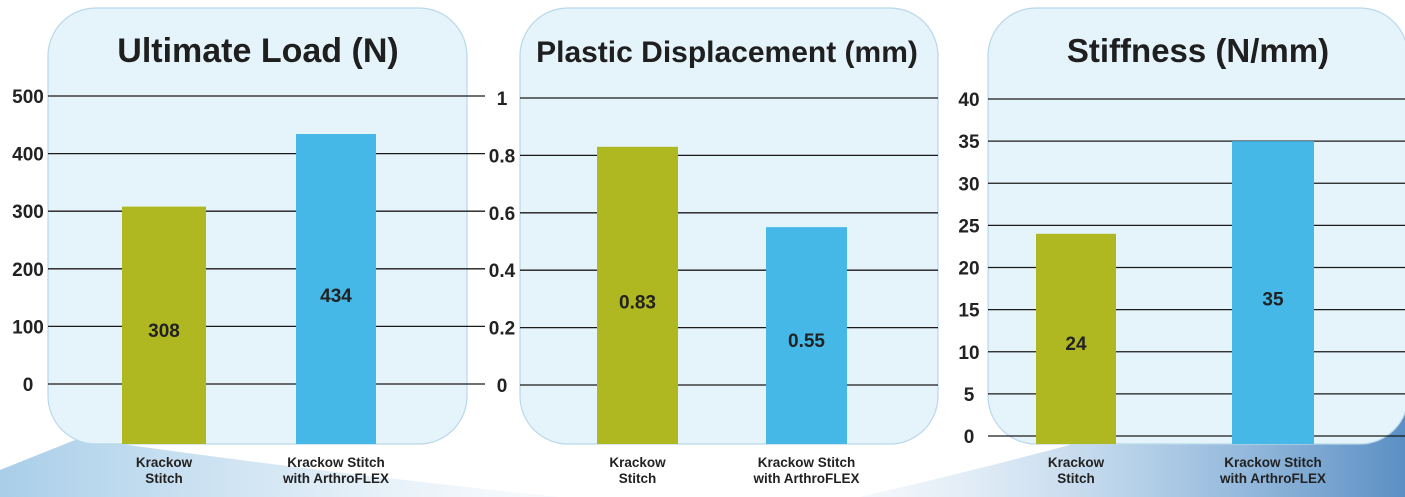 The image size is (1405, 497). I want to click on bg-swoosh-left, so click(280, 467).